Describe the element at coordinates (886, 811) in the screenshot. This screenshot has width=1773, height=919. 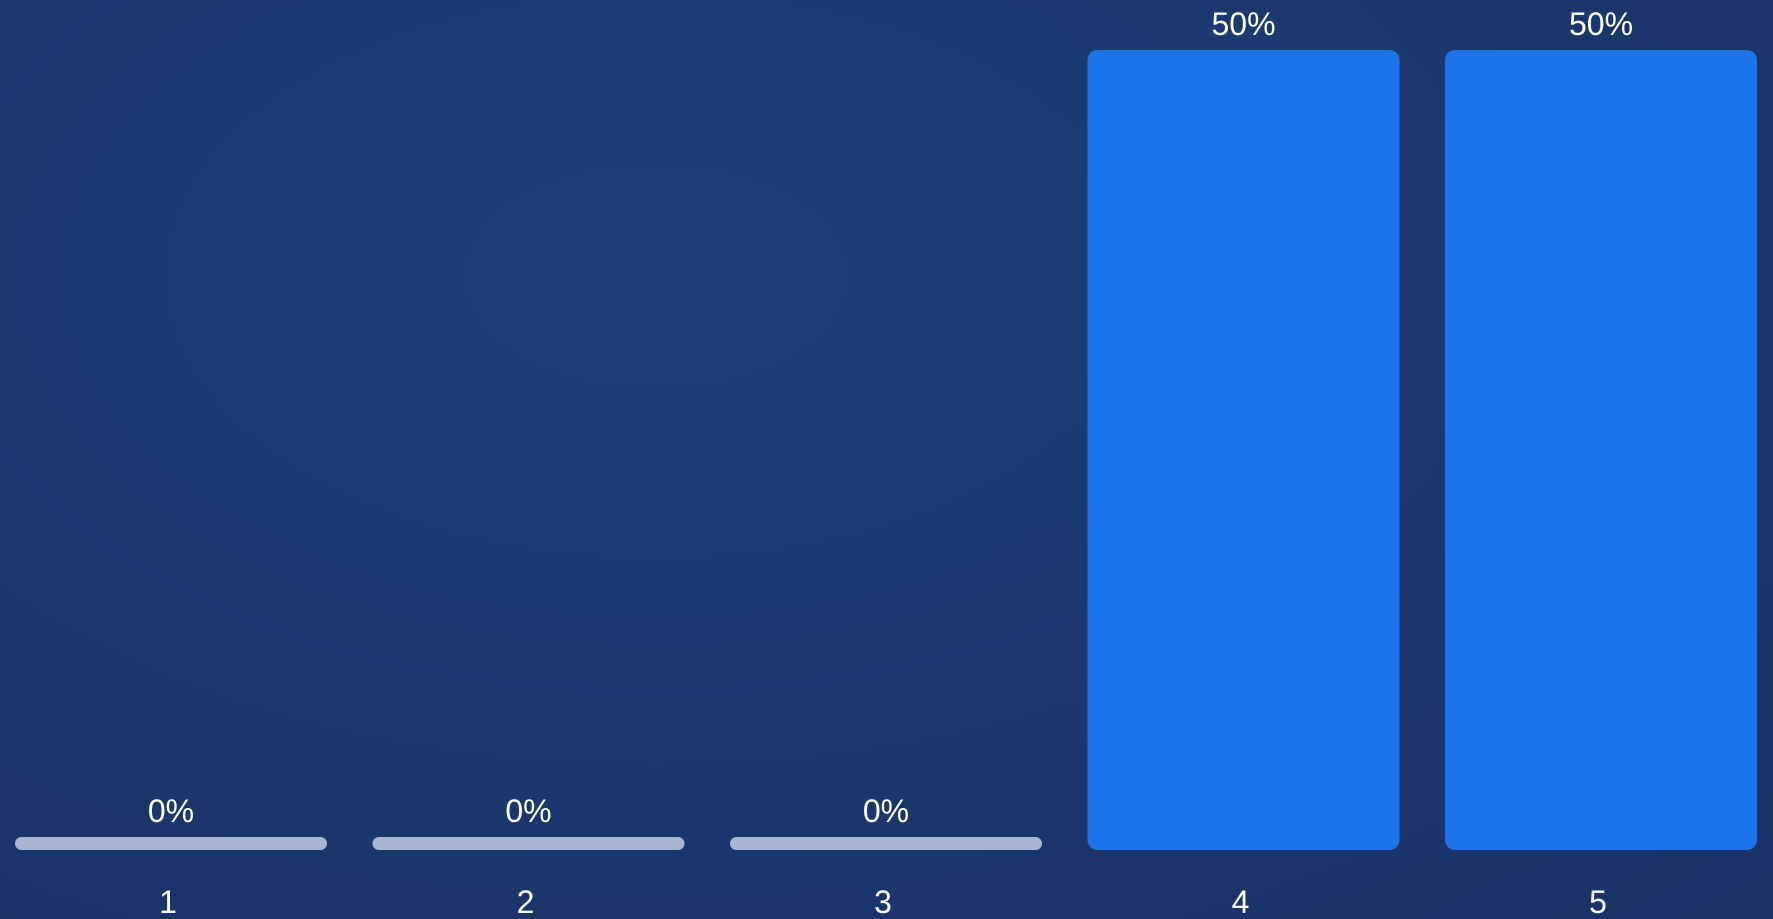
I see `value-label-3: 0%` at that location.